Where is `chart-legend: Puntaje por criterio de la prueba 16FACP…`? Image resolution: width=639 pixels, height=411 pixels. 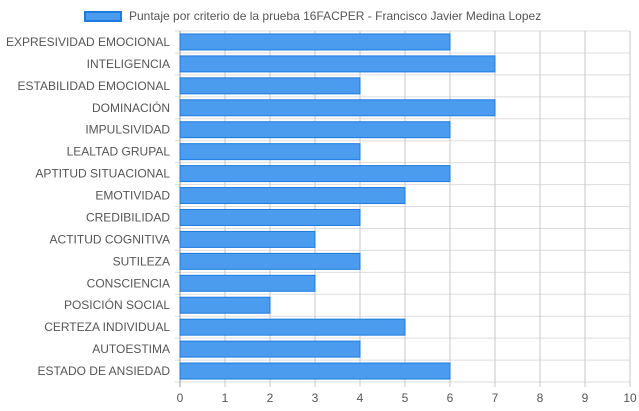
chart-legend: Puntaje por criterio de la prueba 16FACP… is located at coordinates (312, 16).